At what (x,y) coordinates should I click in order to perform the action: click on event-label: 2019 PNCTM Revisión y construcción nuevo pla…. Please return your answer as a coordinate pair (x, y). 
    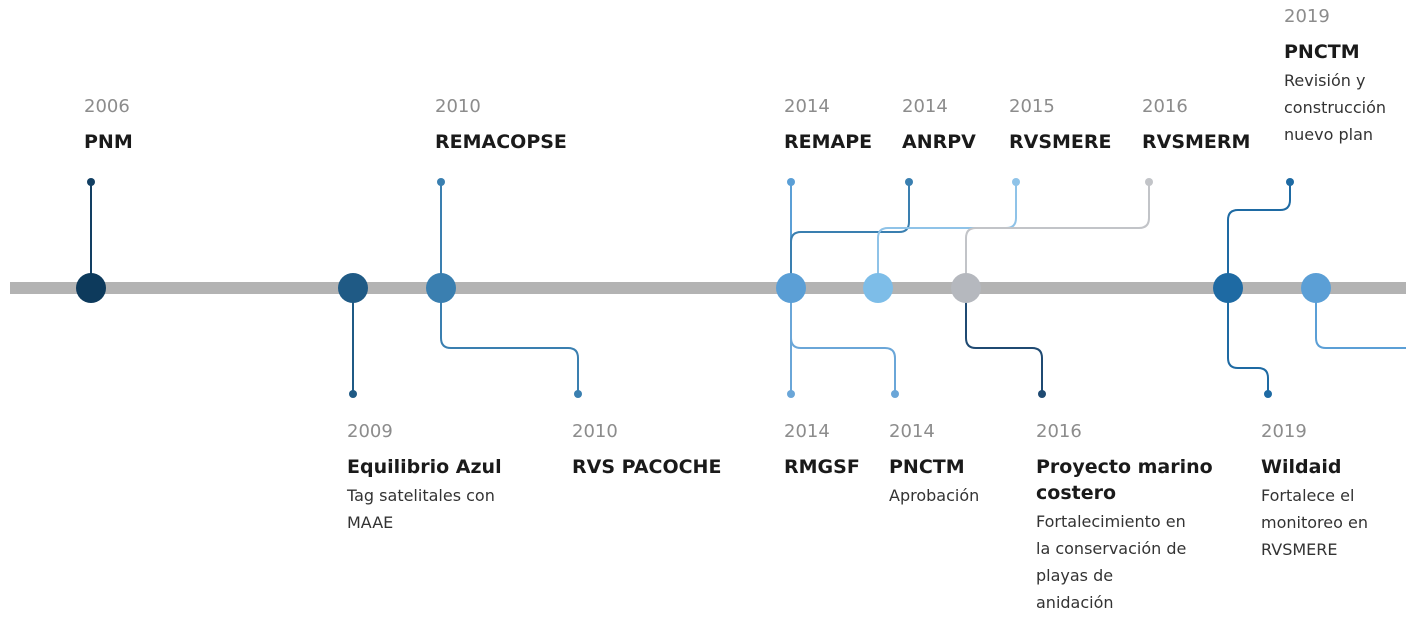
    Looking at the image, I should click on (1345, 76).